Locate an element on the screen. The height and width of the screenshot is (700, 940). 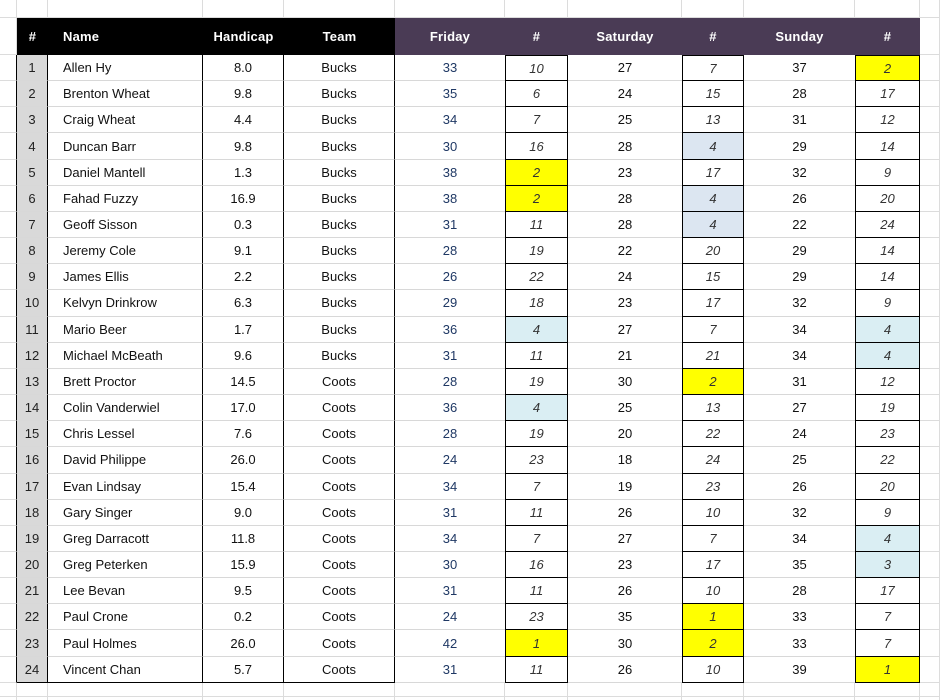
player-name-cell: Evan Lindsay is located at coordinates (125, 486).